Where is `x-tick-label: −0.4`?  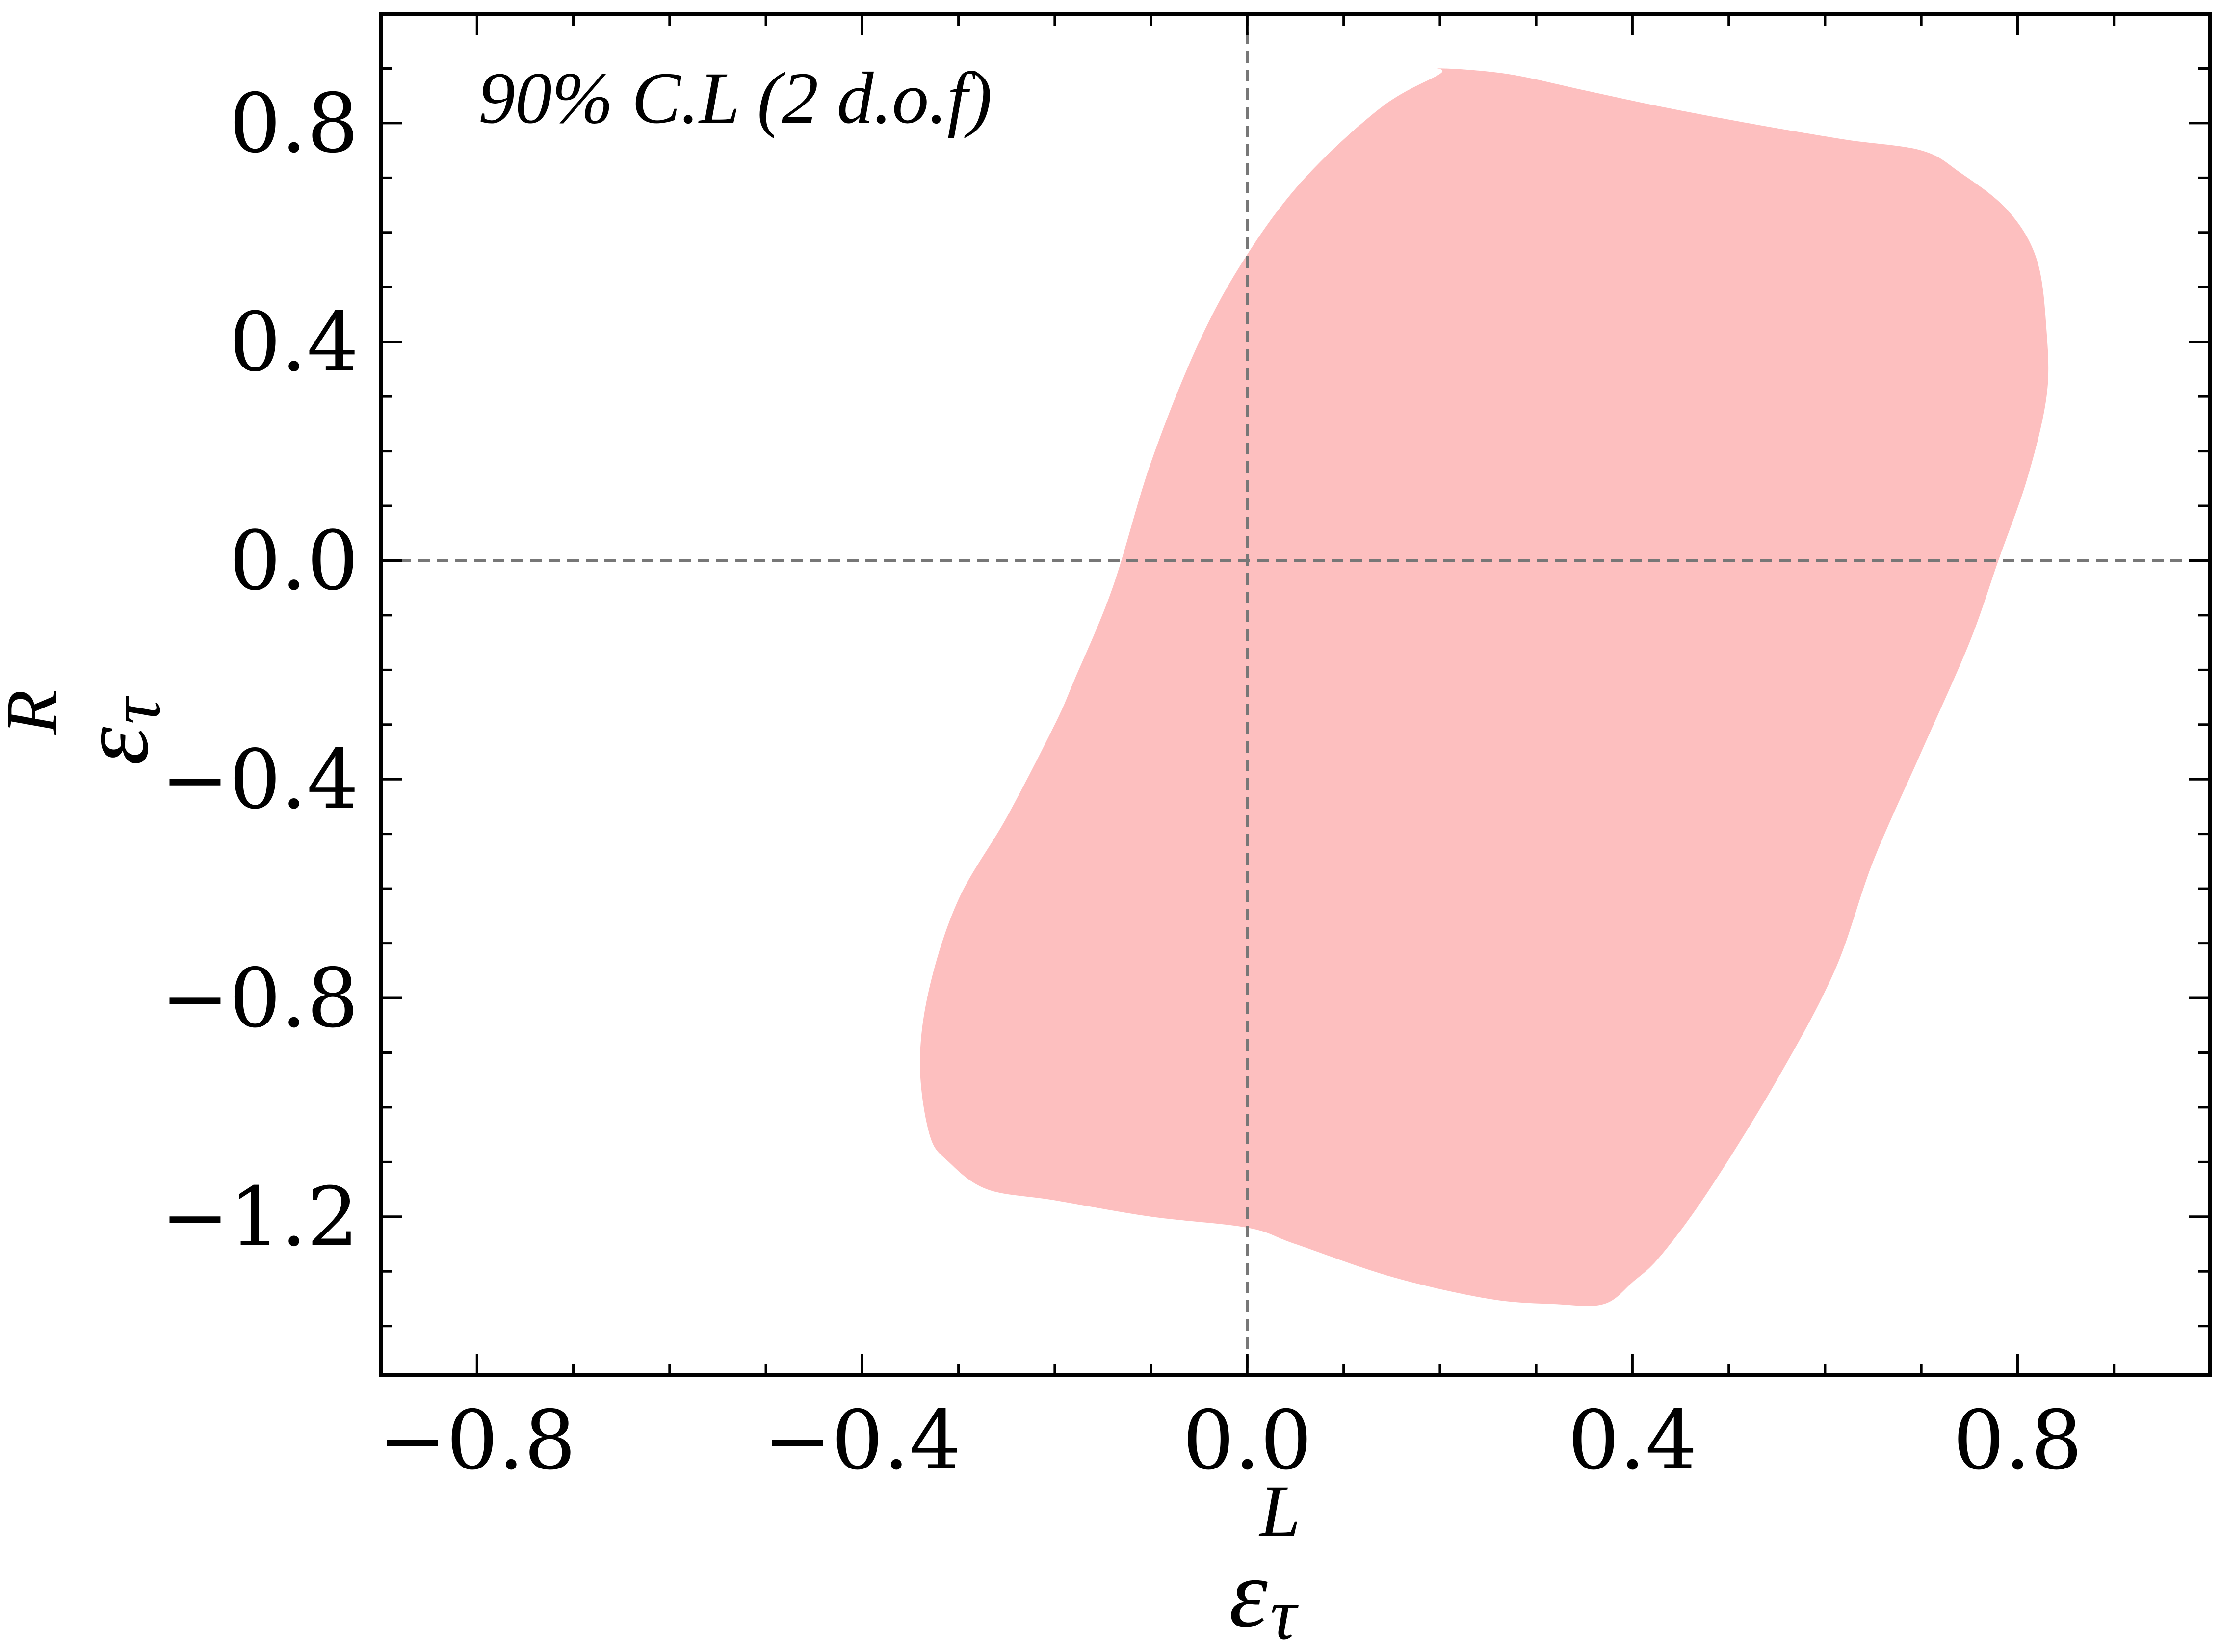
x-tick-label: −0.4 is located at coordinates (862, 1440).